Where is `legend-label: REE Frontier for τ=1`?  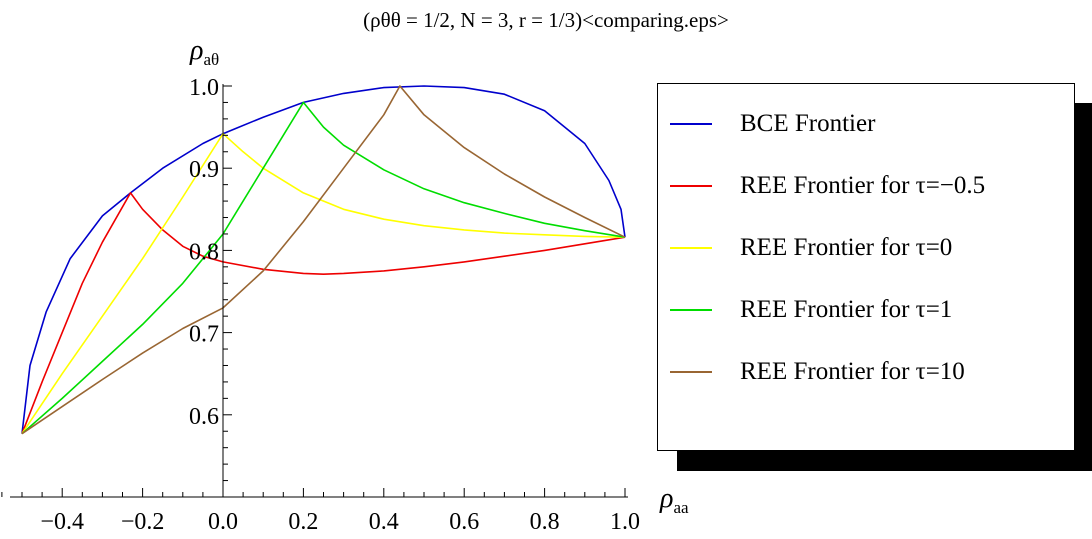
legend-label: REE Frontier for τ=1 is located at coordinates (846, 309).